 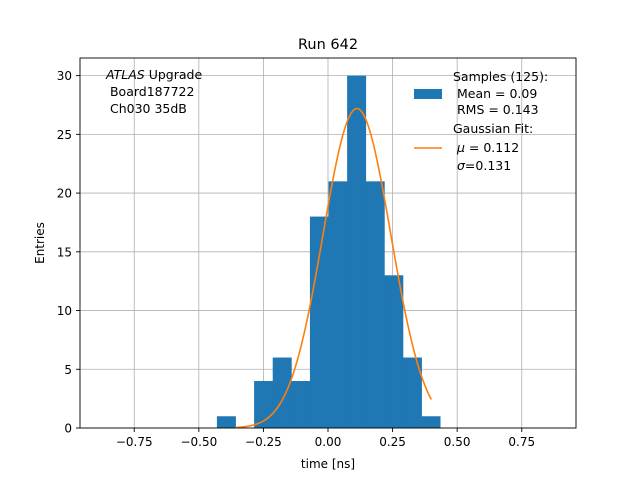 I want to click on y-tick-label-1: 5, so click(x=68, y=370).